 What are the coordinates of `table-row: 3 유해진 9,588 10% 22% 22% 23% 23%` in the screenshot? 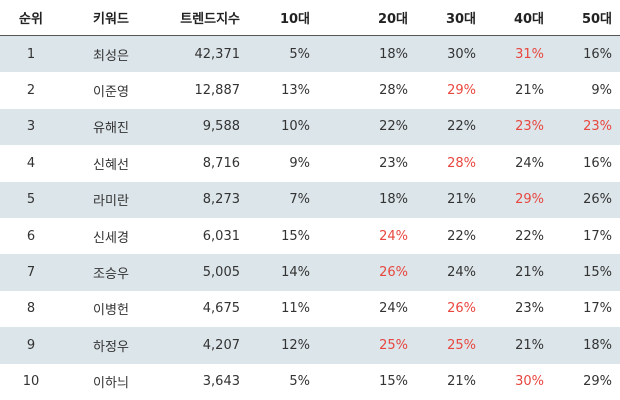 It's located at (310, 127).